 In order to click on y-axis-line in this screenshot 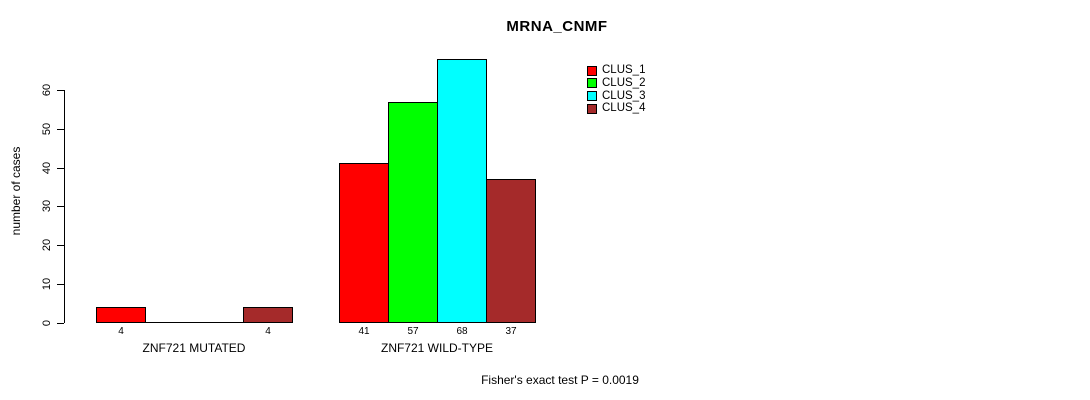, I will do `click(64, 206)`.